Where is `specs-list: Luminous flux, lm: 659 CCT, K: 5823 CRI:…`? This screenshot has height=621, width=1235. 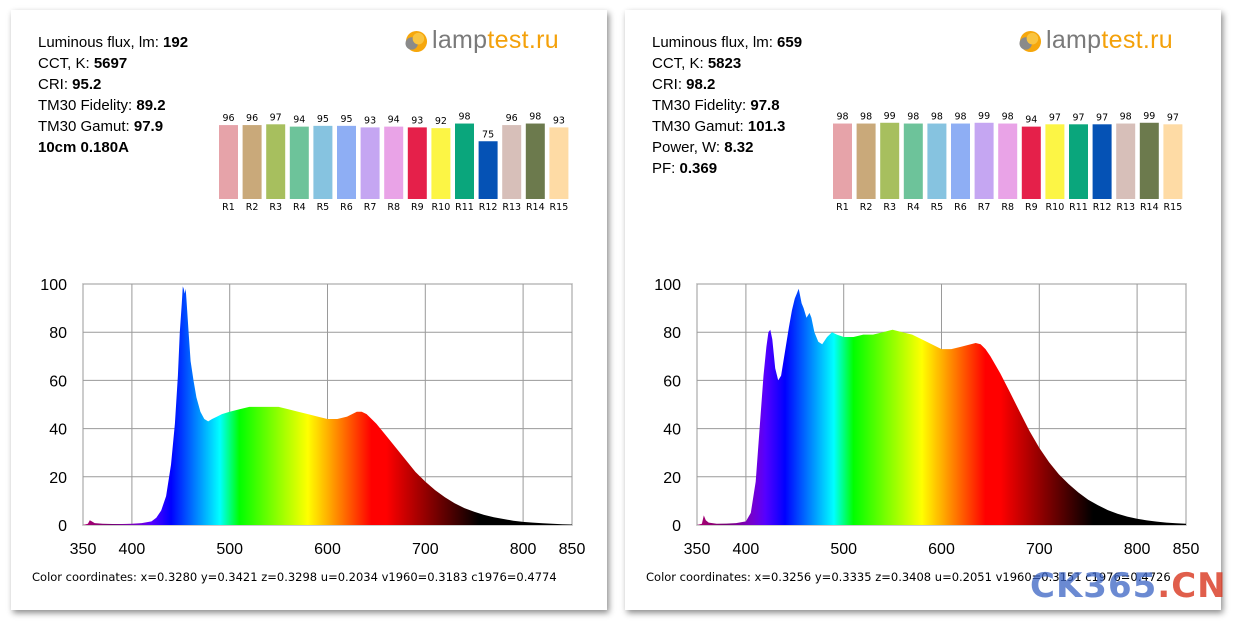 specs-list: Luminous flux, lm: 659 CCT, K: 5823 CRI:… is located at coordinates (727, 105).